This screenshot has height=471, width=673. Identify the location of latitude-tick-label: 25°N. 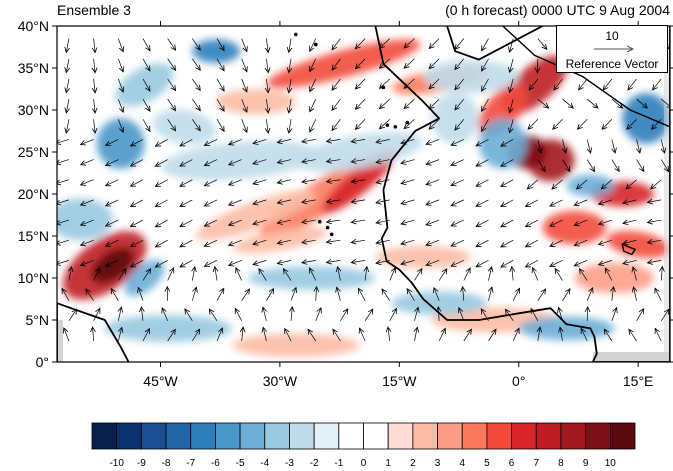
(33, 152).